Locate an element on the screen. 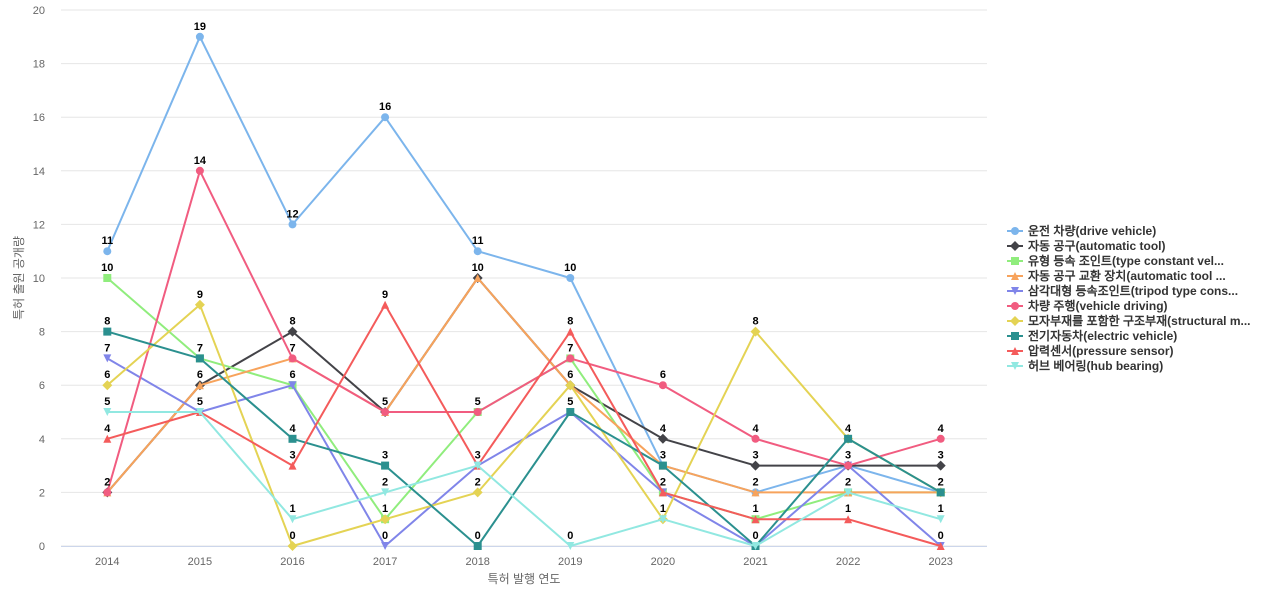 The height and width of the screenshot is (600, 1280). x-tick-label: 2021 is located at coordinates (755, 562).